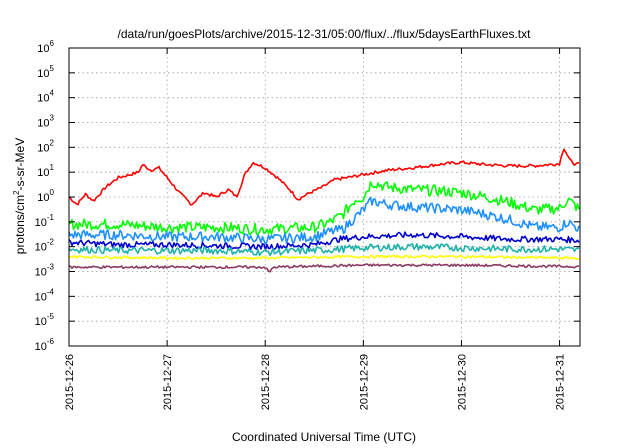  Describe the element at coordinates (45, 271) in the screenshot. I see `y-tick-label: 10⁻³` at that location.